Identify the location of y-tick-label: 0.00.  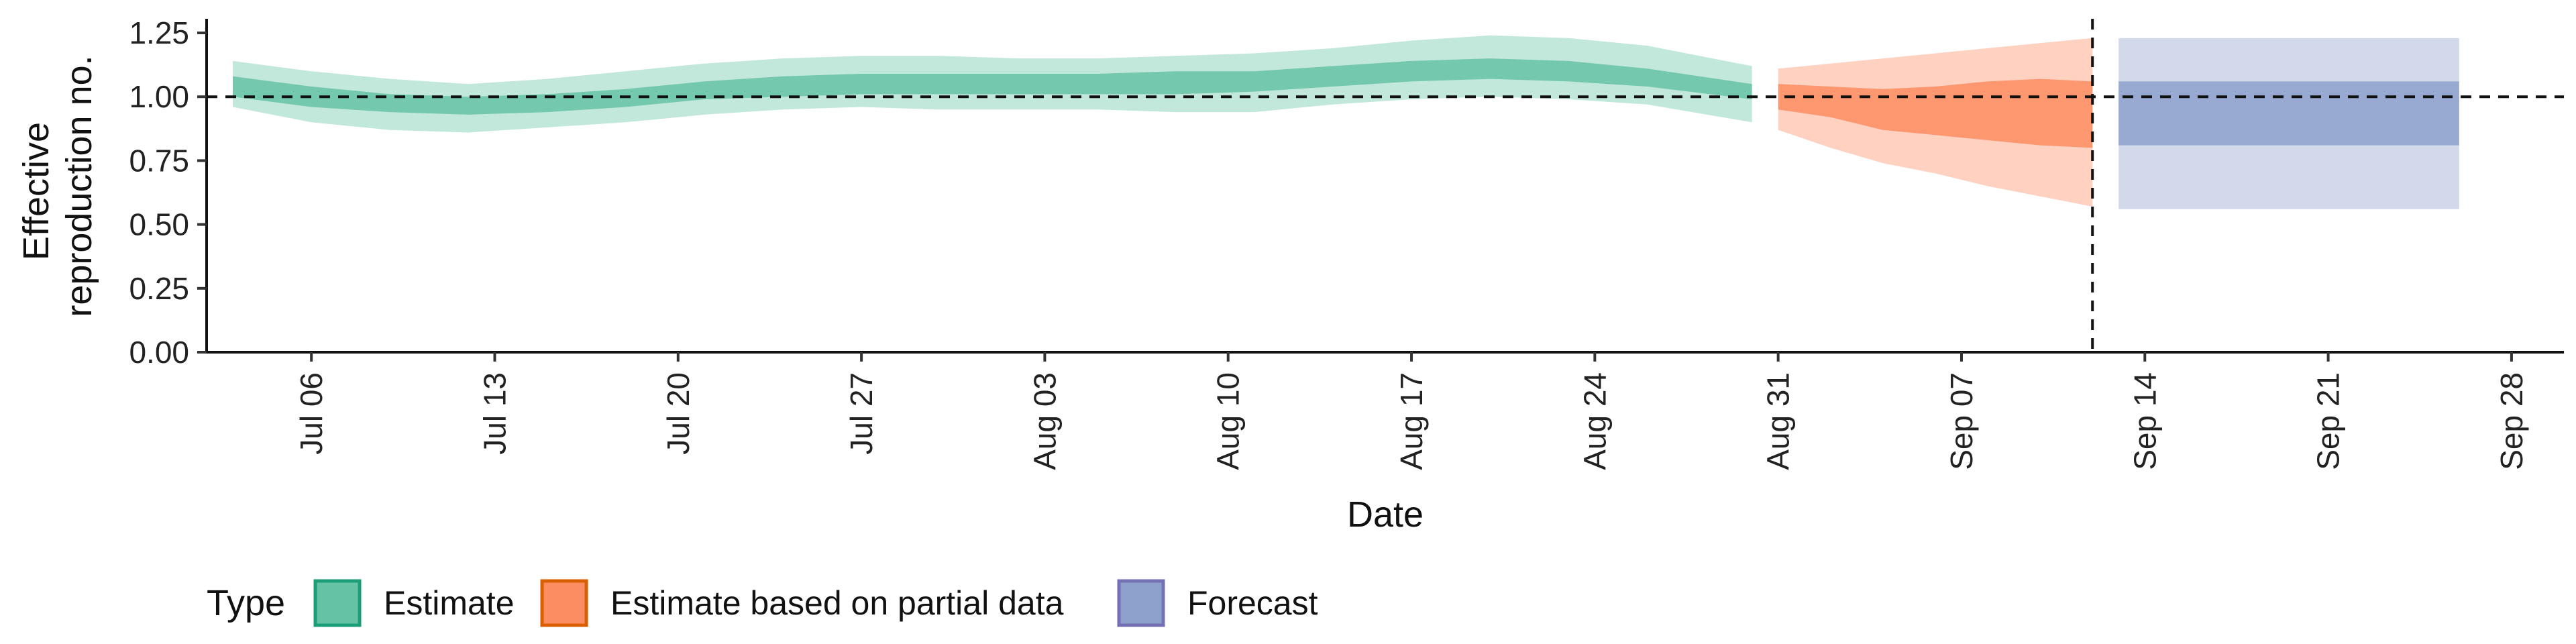
(159, 352).